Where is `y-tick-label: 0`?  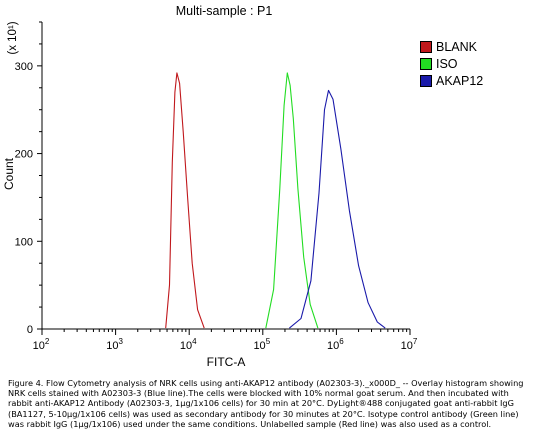
y-tick-label: 0 is located at coordinates (30, 330).